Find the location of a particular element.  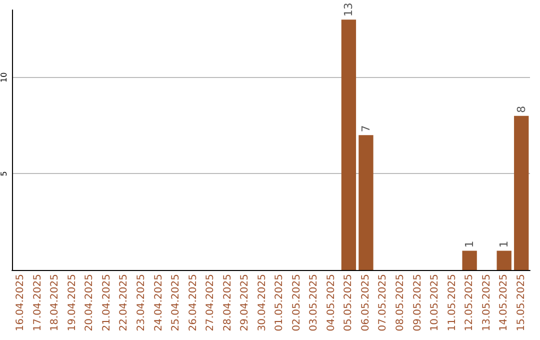

x-tick-label: 16.04.2025 is located at coordinates (20, 303).